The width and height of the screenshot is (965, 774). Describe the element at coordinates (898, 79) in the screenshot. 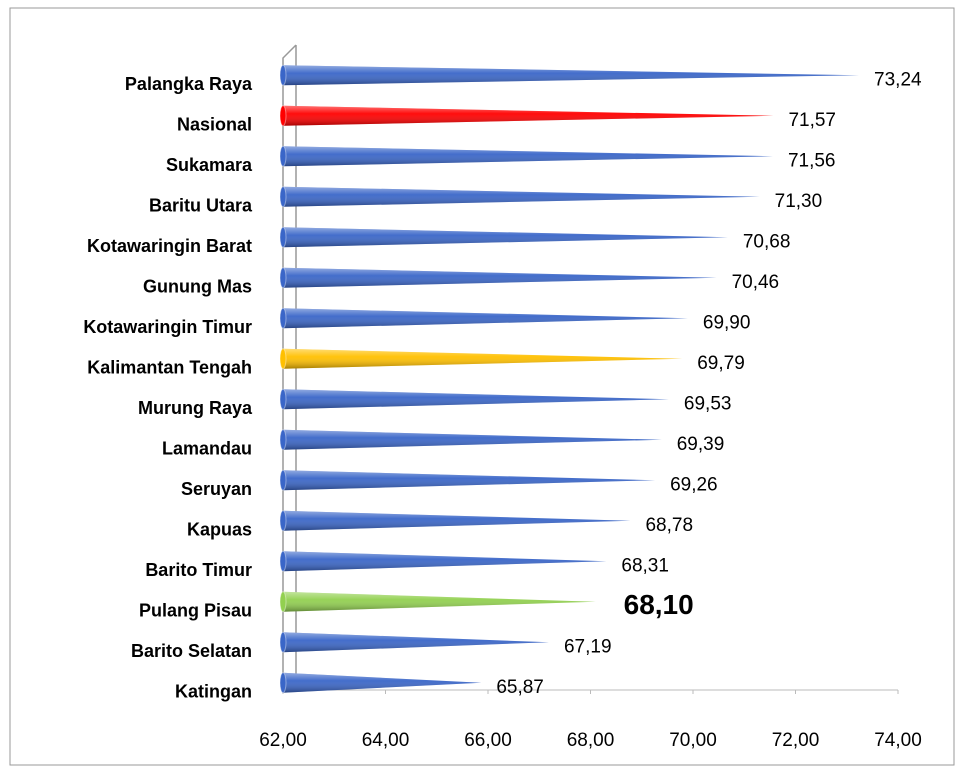

I see `value-label: 73,24` at that location.